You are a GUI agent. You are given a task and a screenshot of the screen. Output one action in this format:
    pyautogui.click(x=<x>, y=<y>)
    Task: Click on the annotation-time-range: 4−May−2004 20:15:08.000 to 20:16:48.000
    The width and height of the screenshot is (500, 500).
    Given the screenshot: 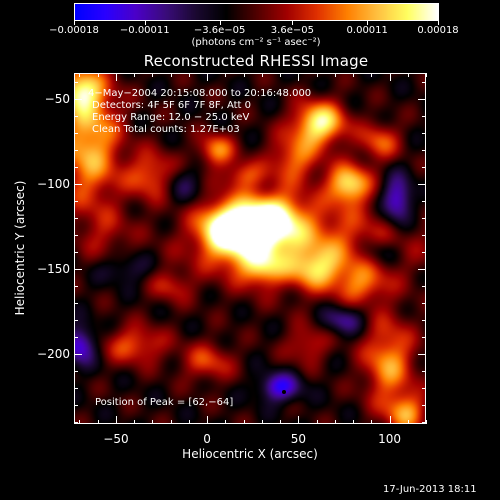 What is the action you would take?
    pyautogui.click(x=200, y=93)
    